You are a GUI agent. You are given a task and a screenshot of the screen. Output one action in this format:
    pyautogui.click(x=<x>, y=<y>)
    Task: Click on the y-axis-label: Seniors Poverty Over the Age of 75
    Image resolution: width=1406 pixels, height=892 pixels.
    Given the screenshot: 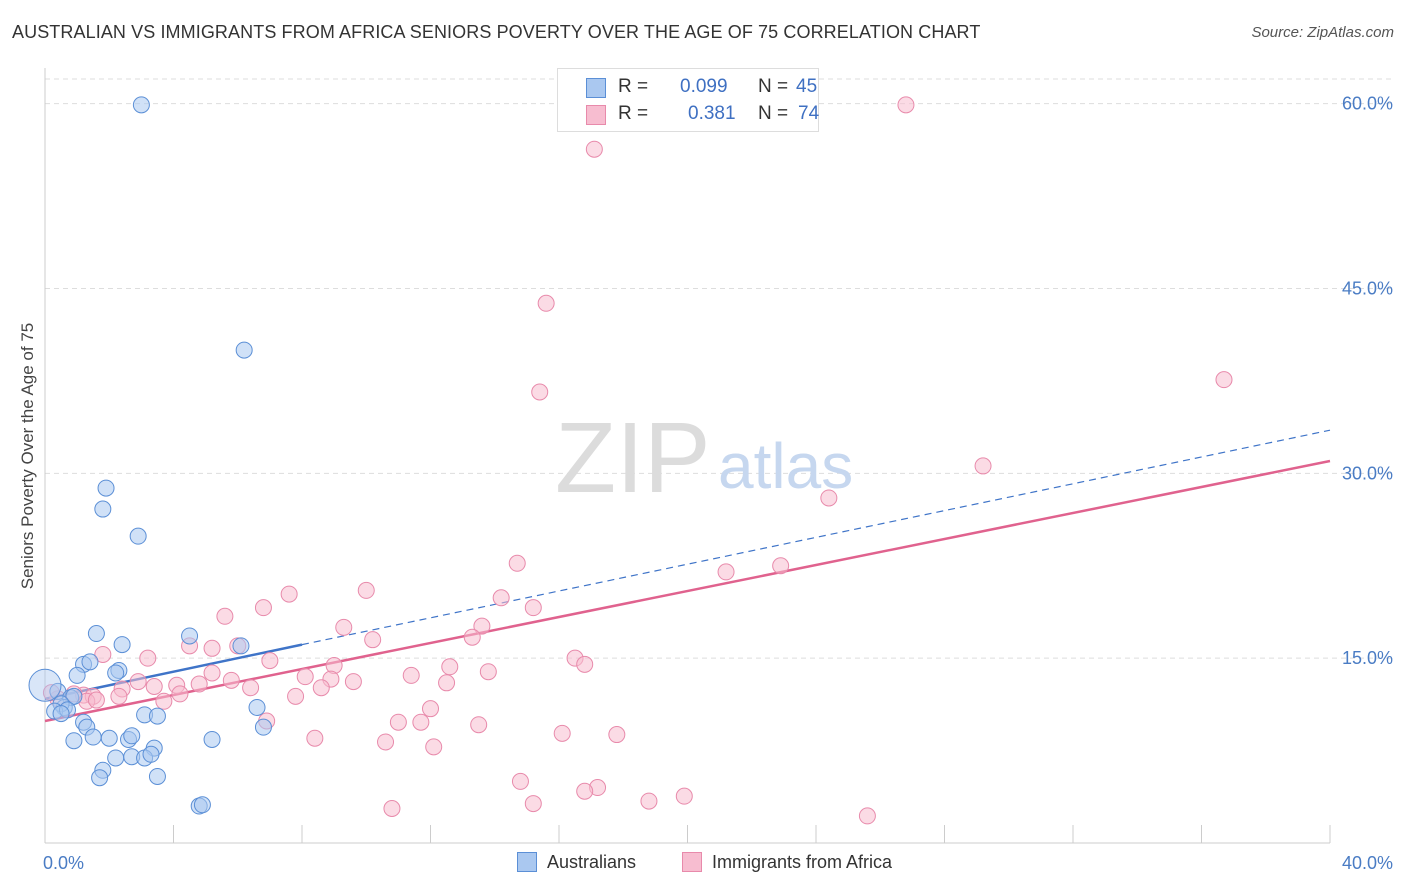 What is the action you would take?
    pyautogui.click(x=27, y=456)
    